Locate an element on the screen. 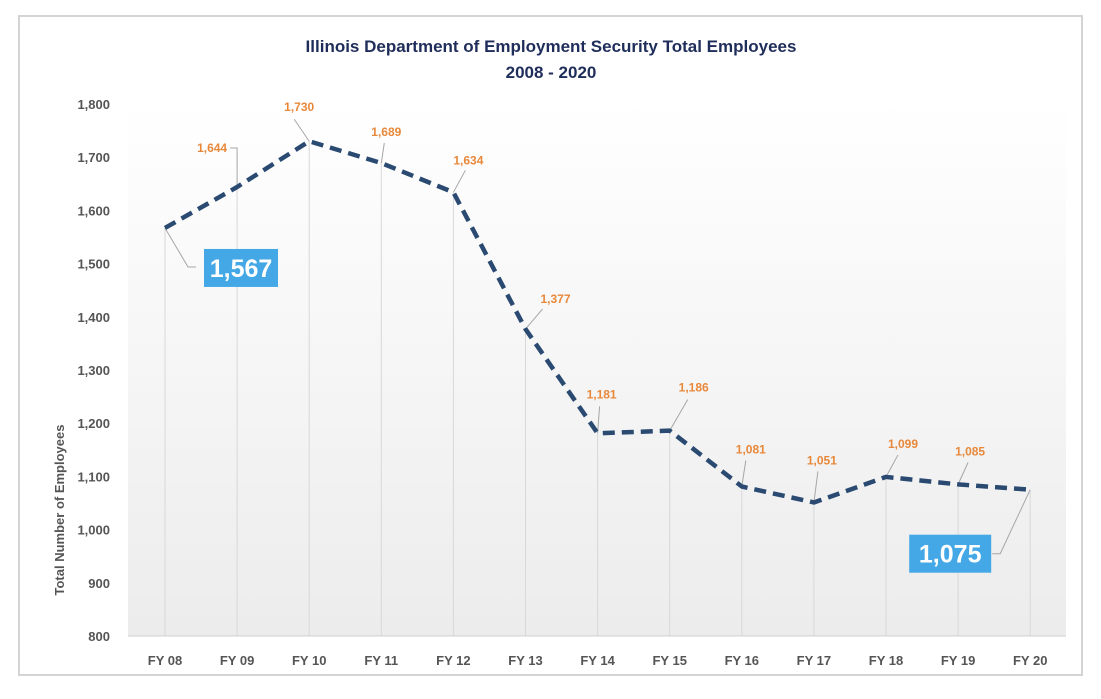 The width and height of the screenshot is (1101, 699). y-tick-label: 1,000 is located at coordinates (93, 530).